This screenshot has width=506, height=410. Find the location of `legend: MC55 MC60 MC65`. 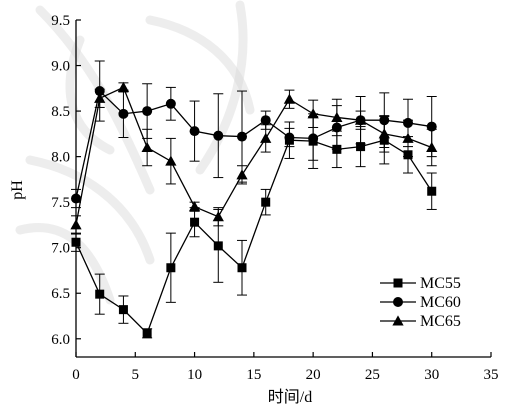

legend: MC55 MC60 MC65 is located at coordinates (420, 302).